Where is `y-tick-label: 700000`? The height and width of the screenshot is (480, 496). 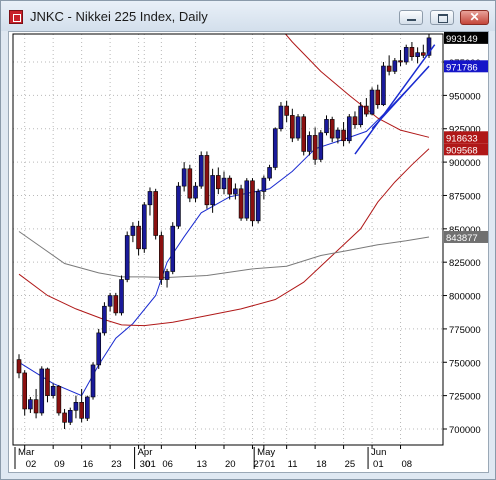 y-tick-label: 700000 is located at coordinates (465, 430).